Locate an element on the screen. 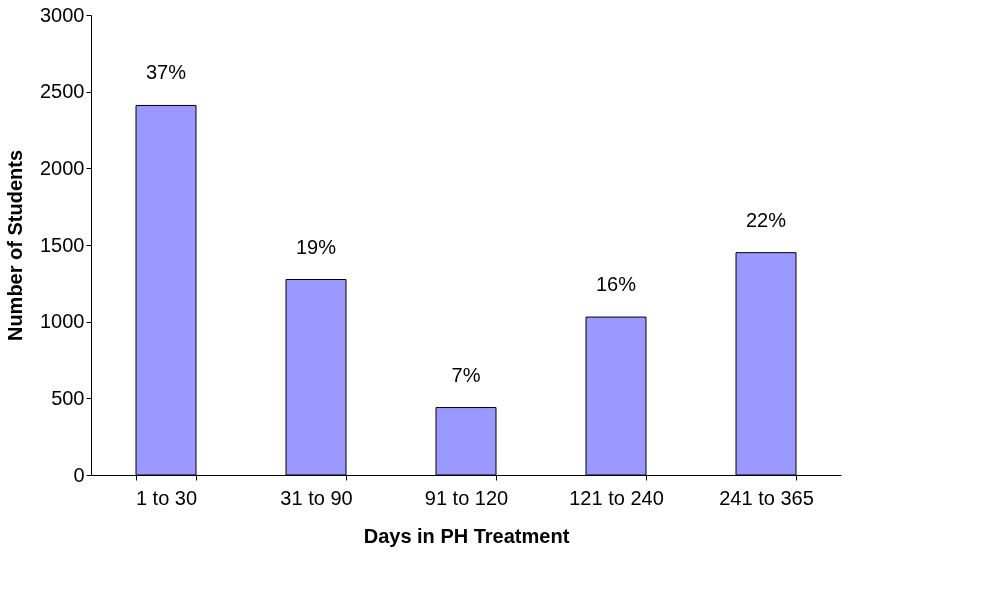 The image size is (1007, 599). annotation: 7% is located at coordinates (466, 374).